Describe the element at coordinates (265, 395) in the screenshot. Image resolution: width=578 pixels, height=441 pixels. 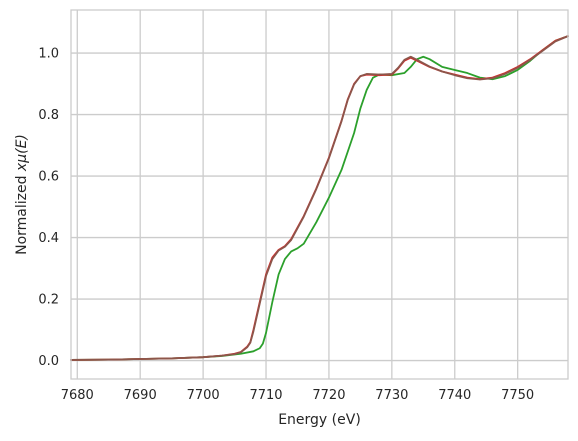
I see `x-tick-label: 7710` at that location.